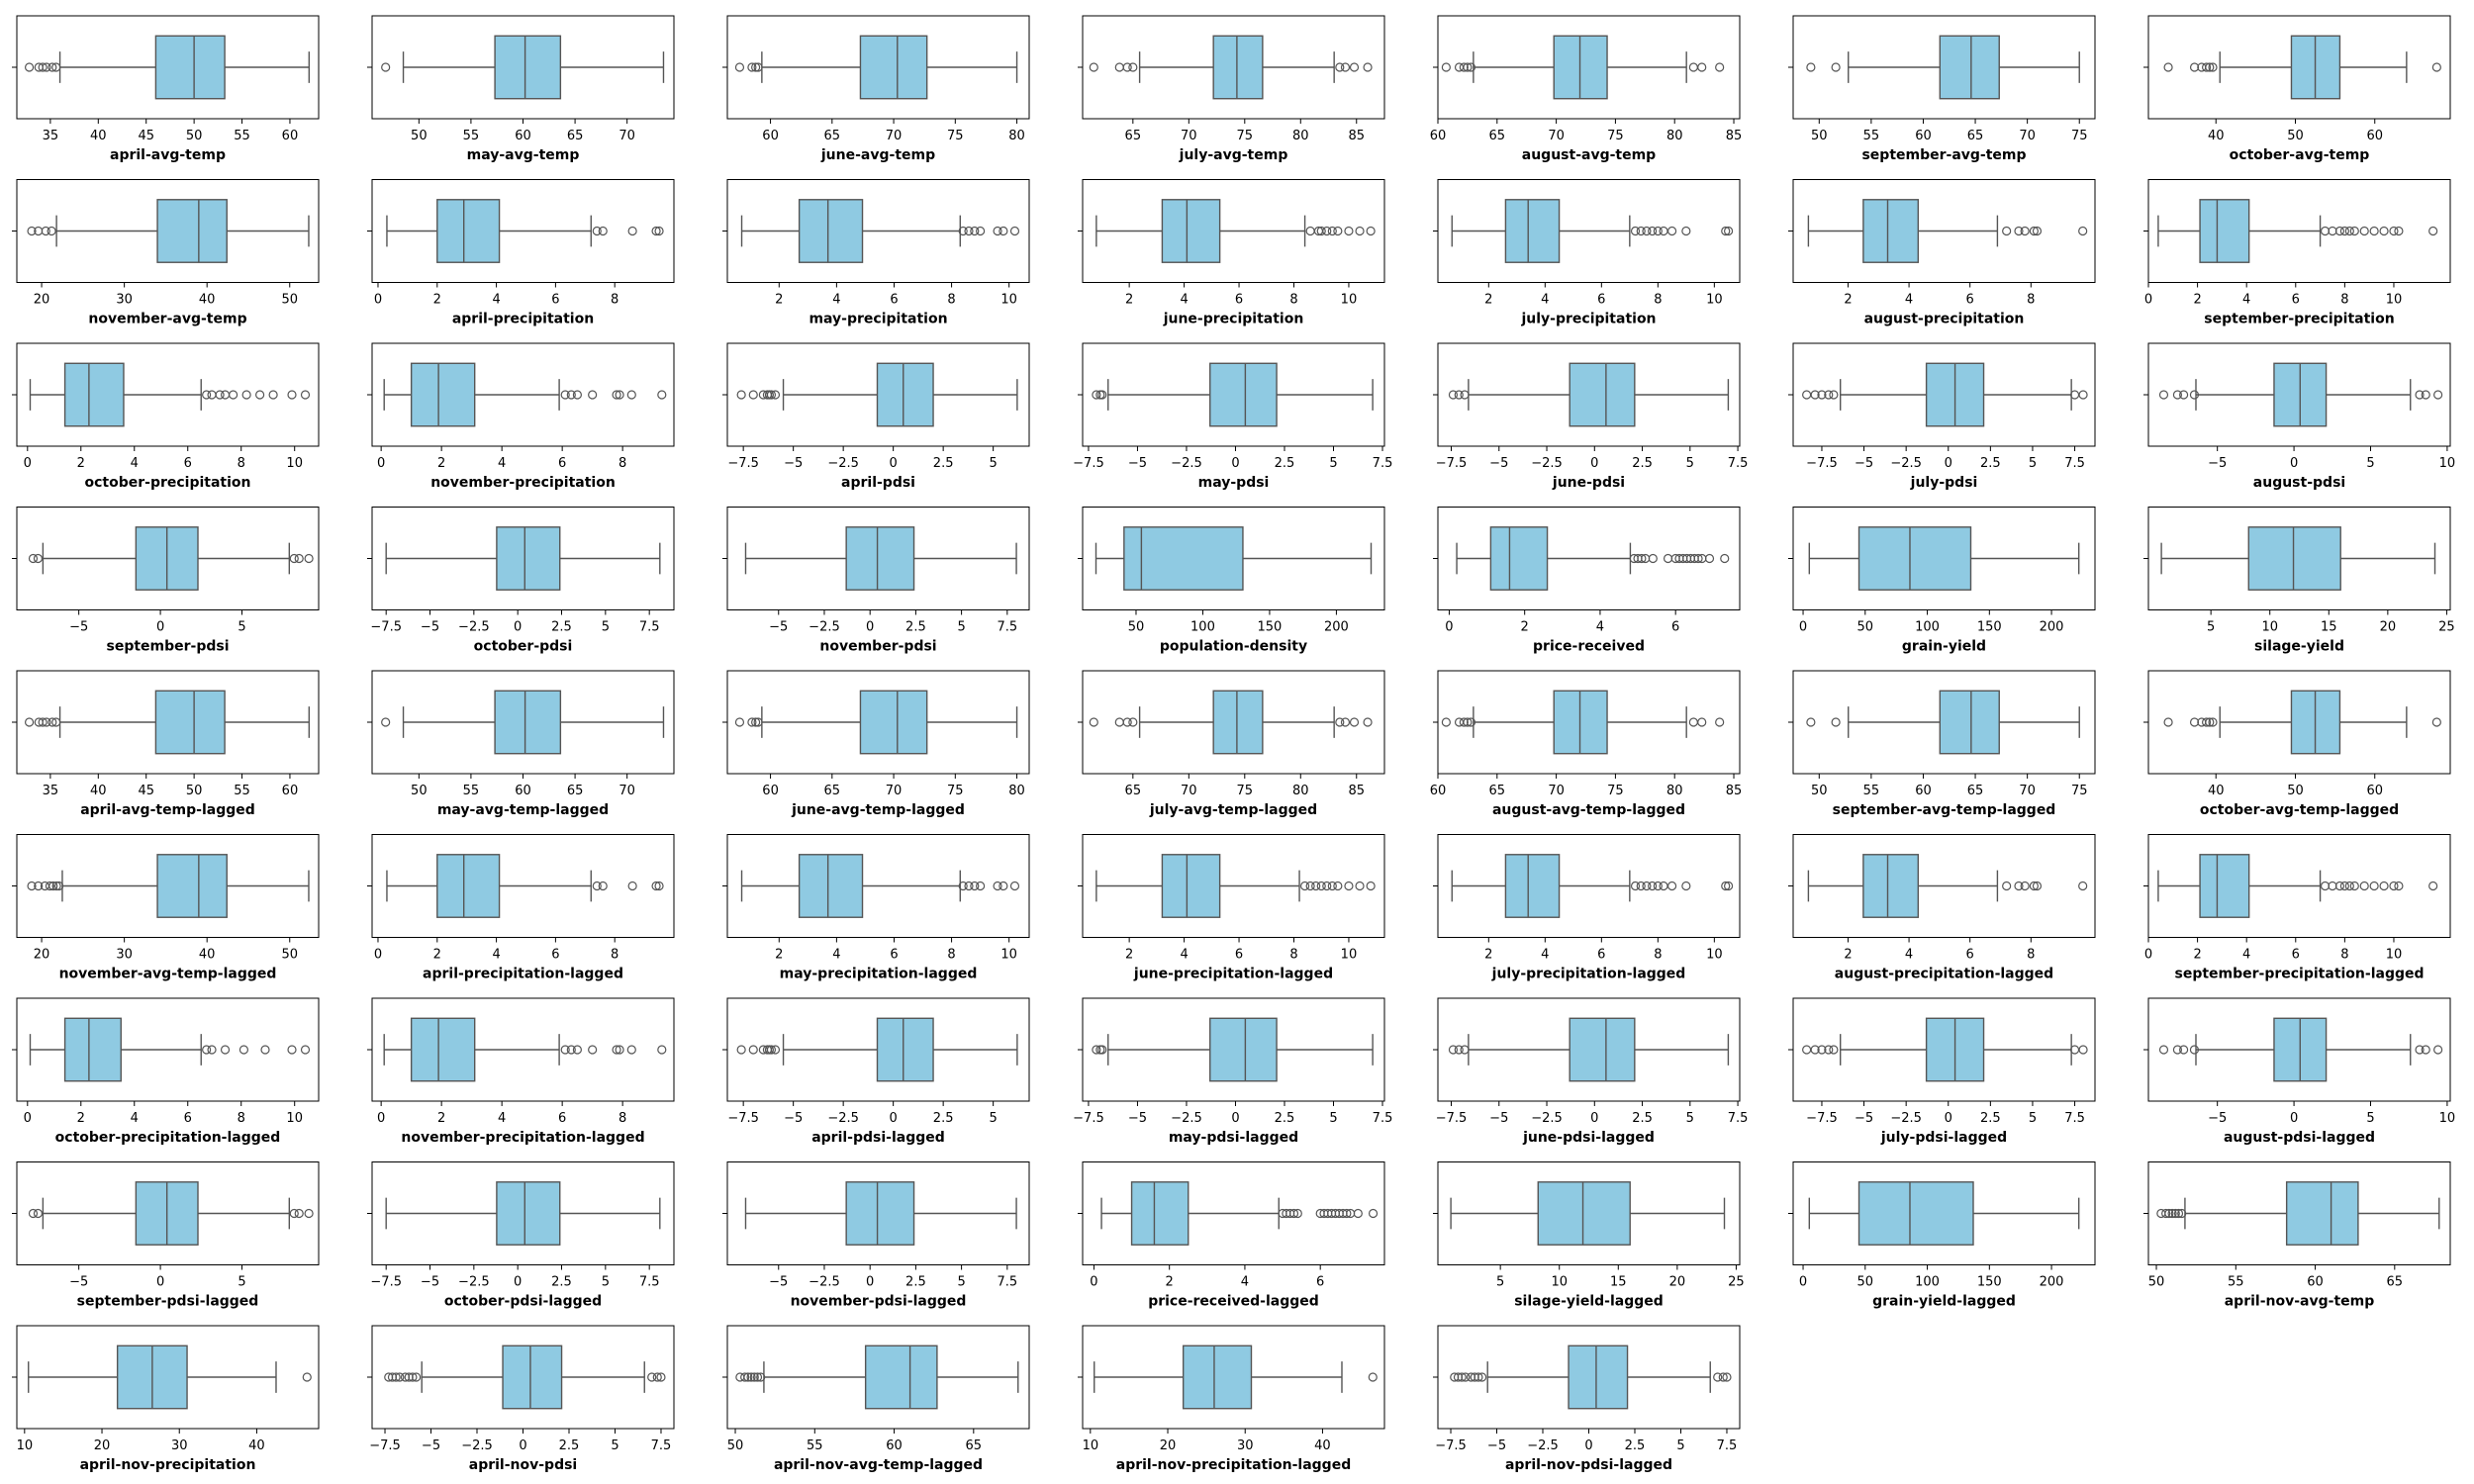  What do you see at coordinates (2297, 908) in the screenshot?
I see `subplot: 0 2 4 6 8 10 september-precipitation-lagged` at bounding box center [2297, 908].